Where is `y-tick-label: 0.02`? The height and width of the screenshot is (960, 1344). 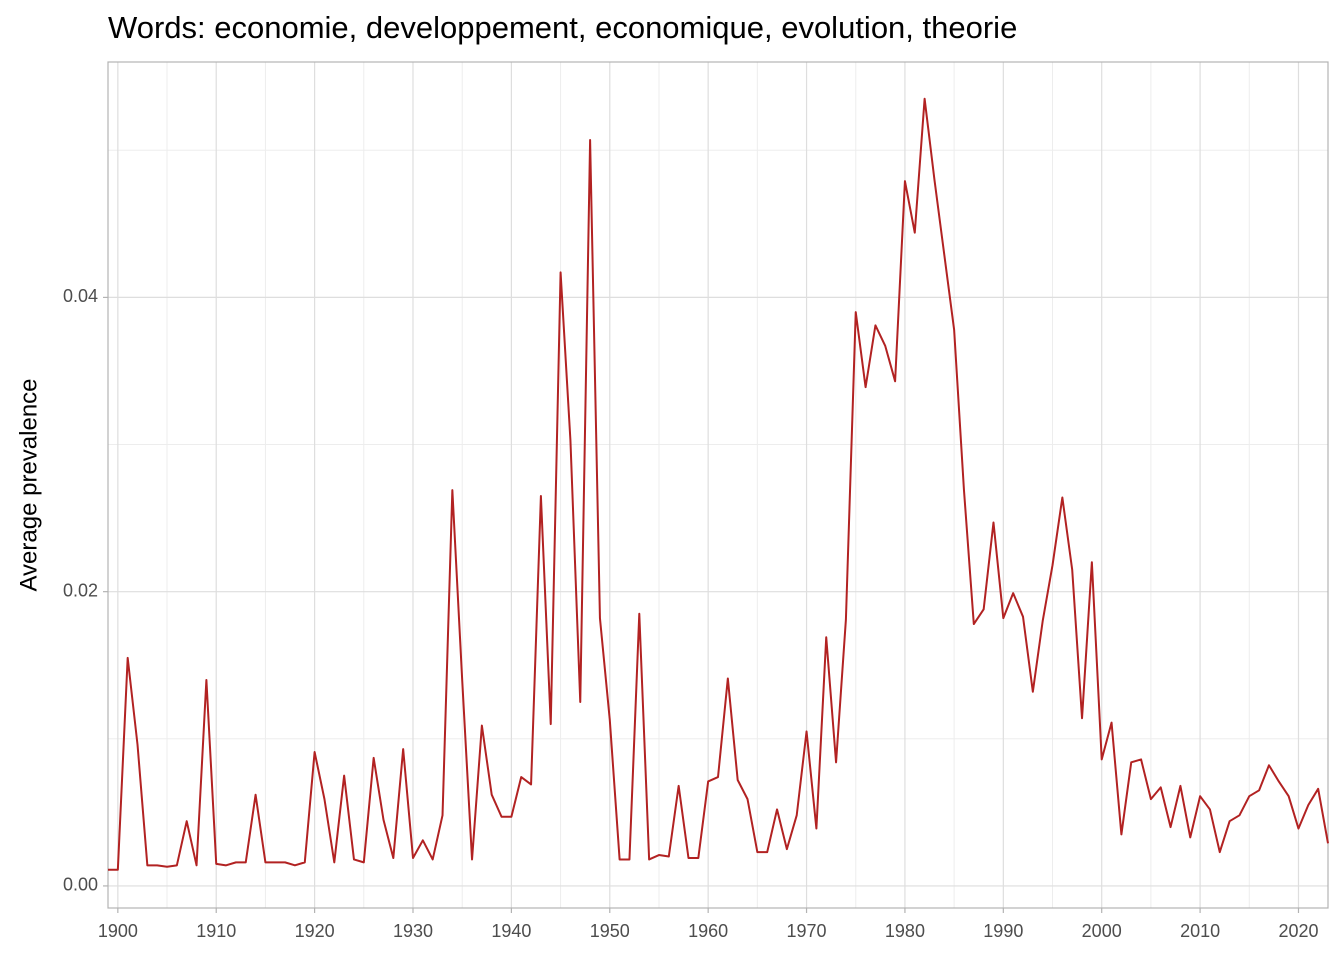
y-tick-label: 0.02 is located at coordinates (80, 590).